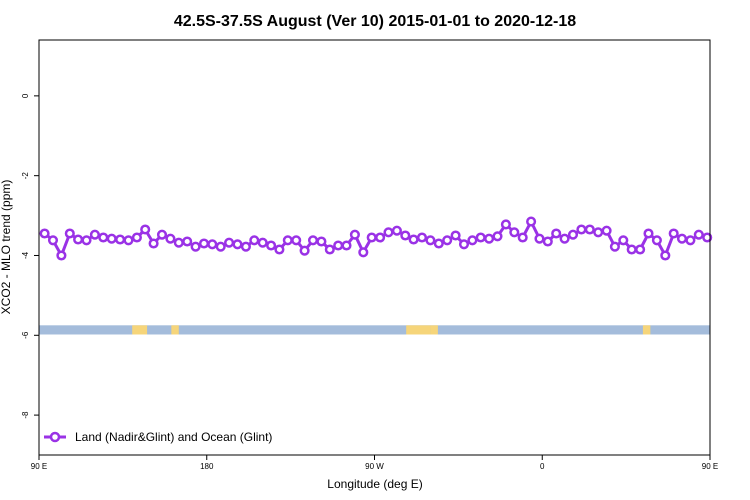 Image resolution: width=750 pixels, height=500 pixels. I want to click on x-axis-label: Longitude (deg E), so click(374, 484).